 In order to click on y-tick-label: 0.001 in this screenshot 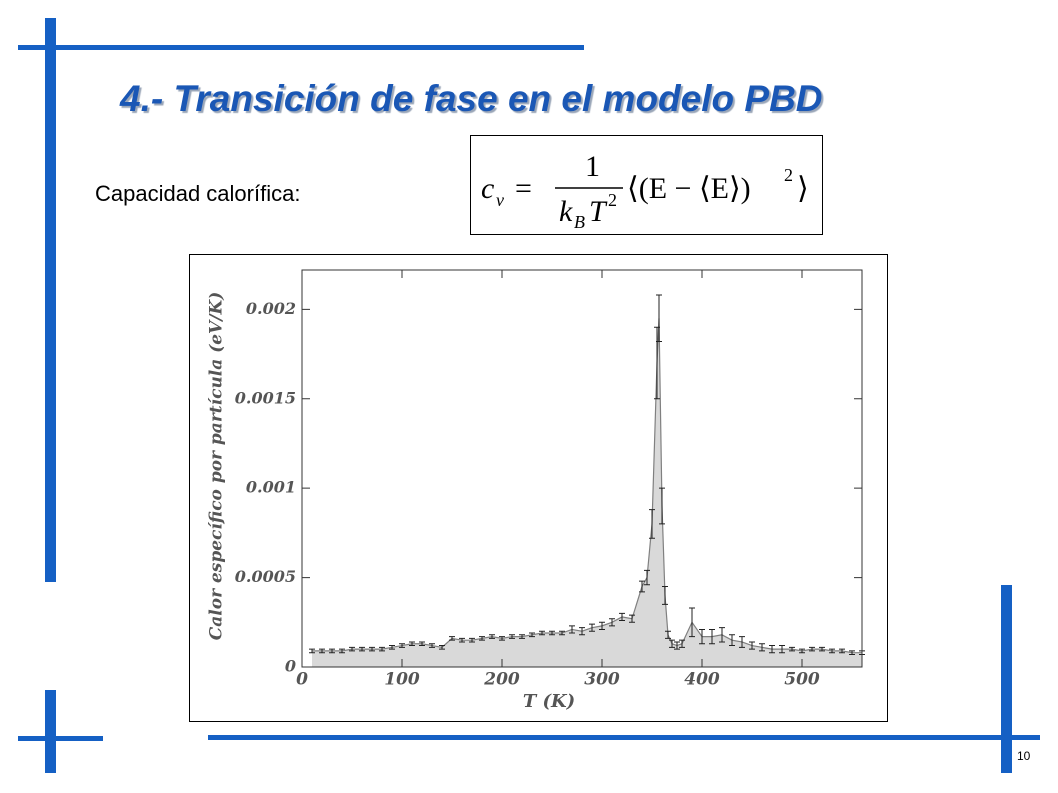, I will do `click(271, 487)`.